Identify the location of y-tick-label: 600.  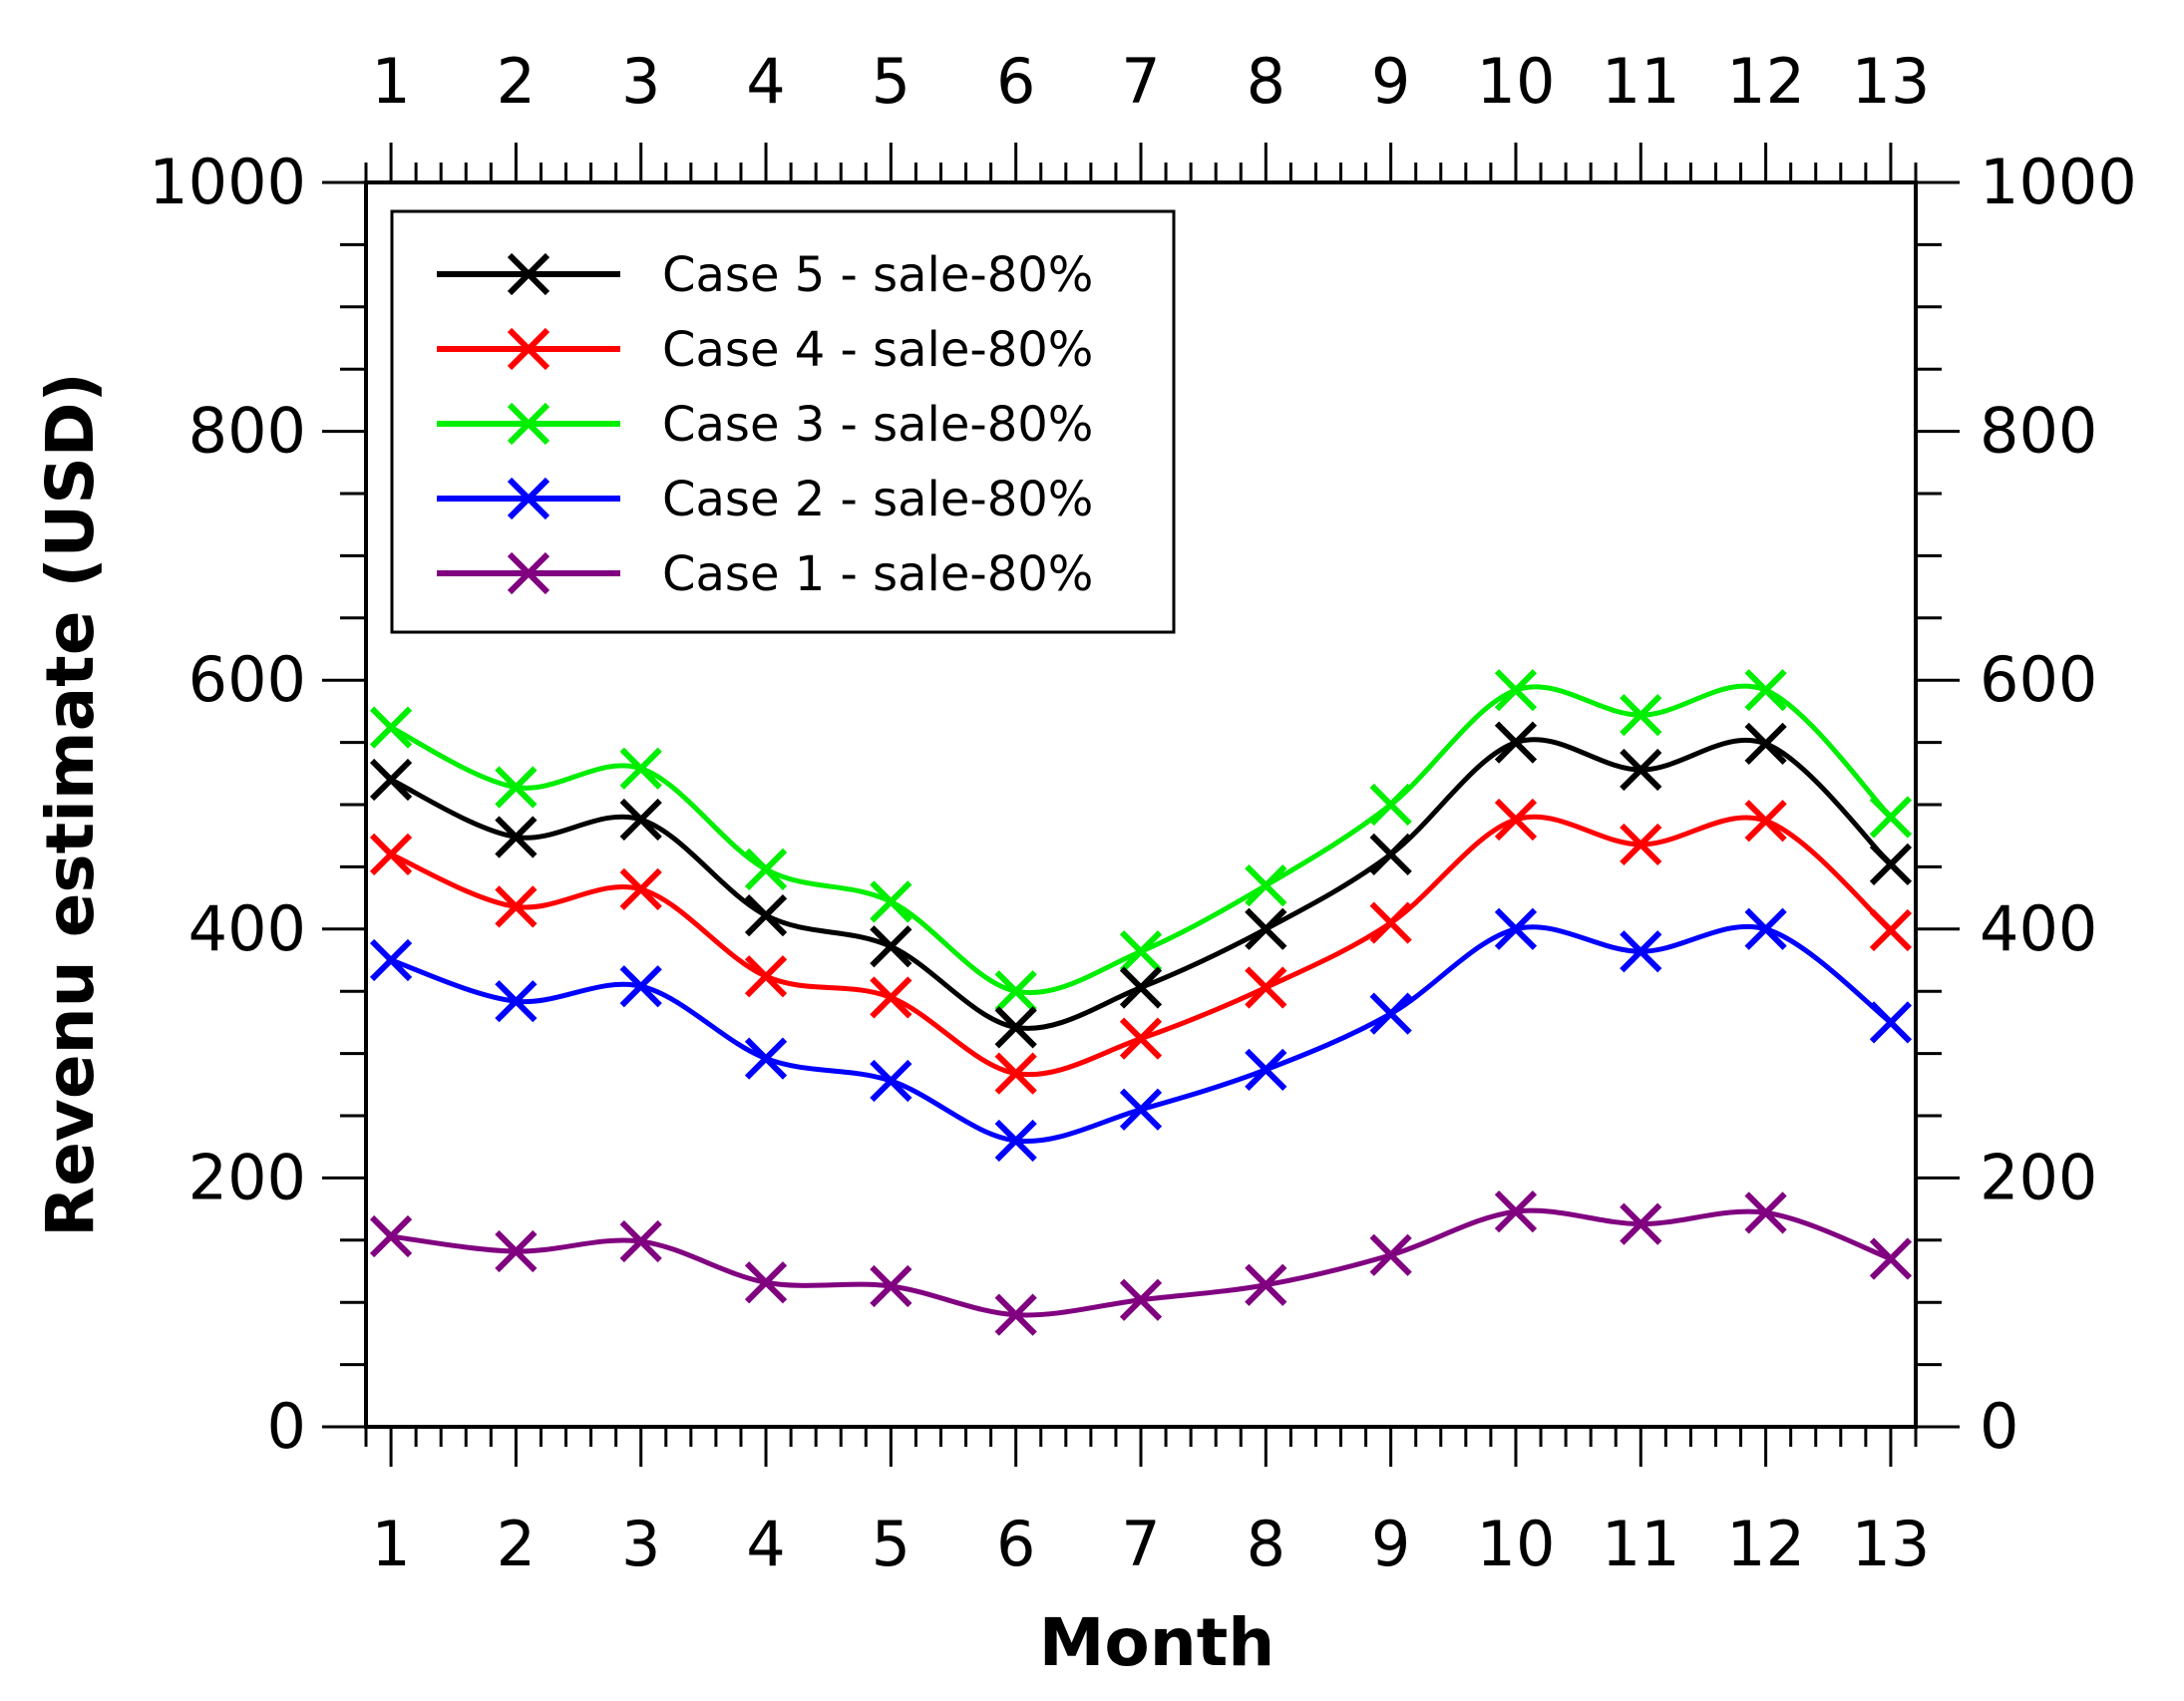
(247, 679).